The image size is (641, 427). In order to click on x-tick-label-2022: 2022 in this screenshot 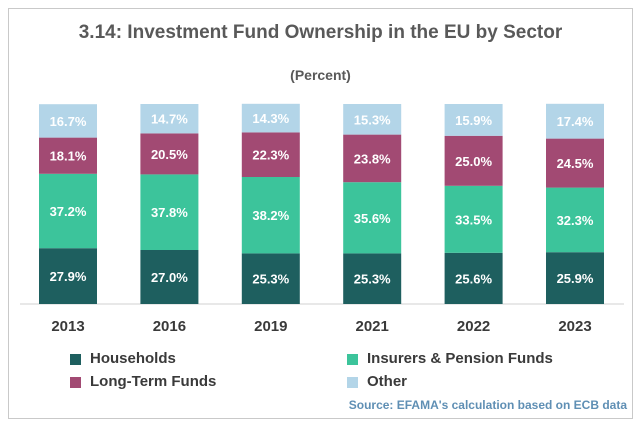, I will do `click(473, 326)`.